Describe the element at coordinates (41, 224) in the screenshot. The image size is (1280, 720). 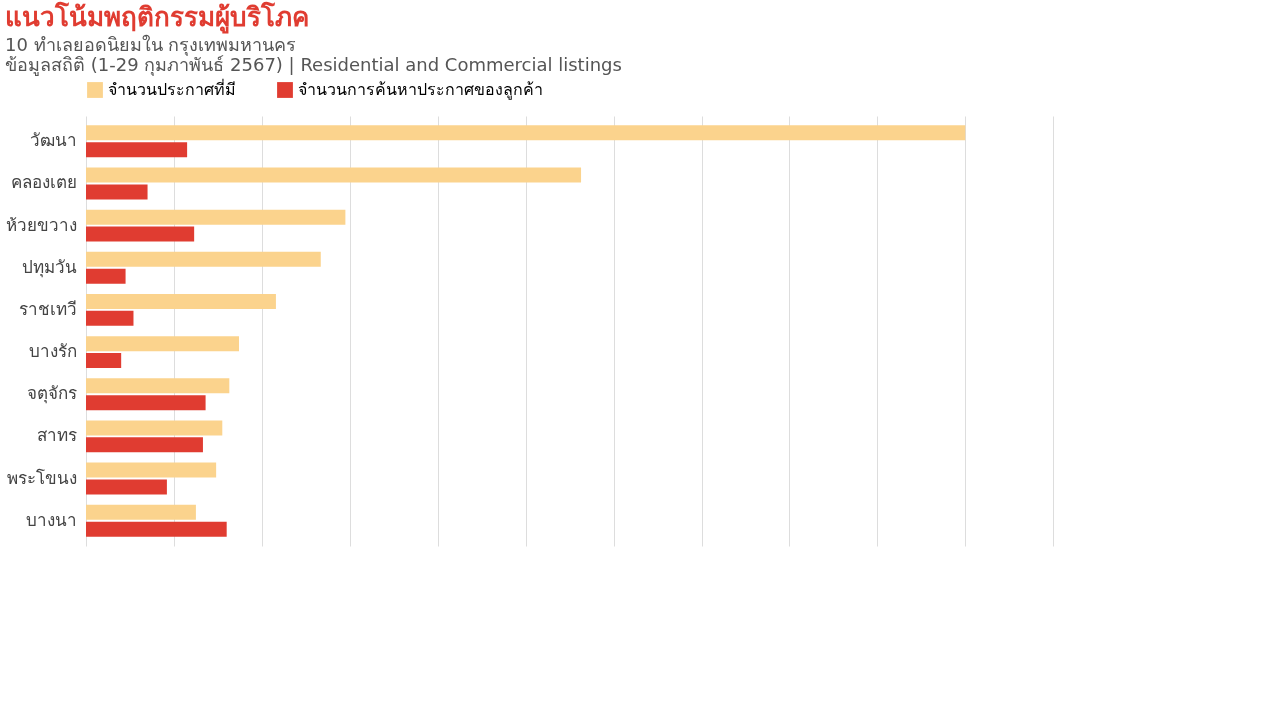
I see `y-tick-label: ห้วยขวาง` at that location.